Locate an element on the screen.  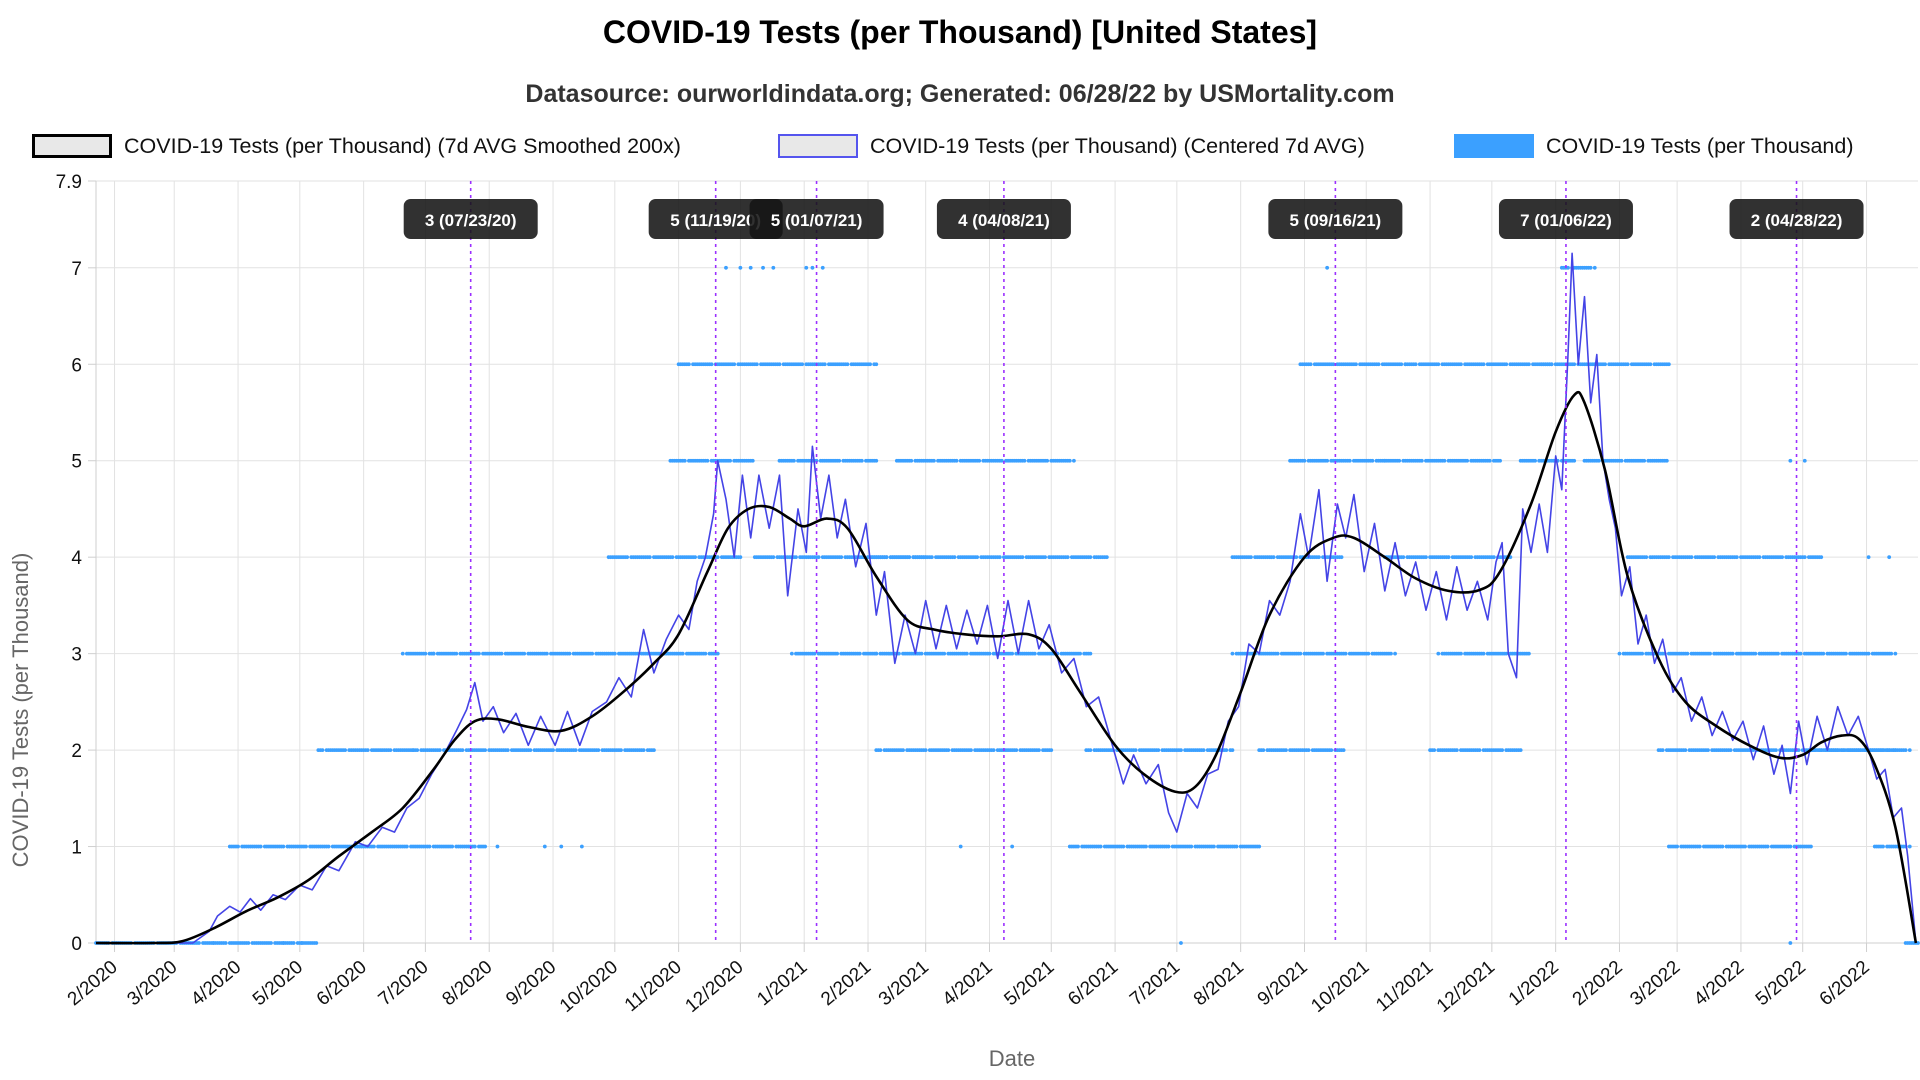
legend-item-daily: COVID-19 Tests (per Thousand) is located at coordinates (1654, 146).